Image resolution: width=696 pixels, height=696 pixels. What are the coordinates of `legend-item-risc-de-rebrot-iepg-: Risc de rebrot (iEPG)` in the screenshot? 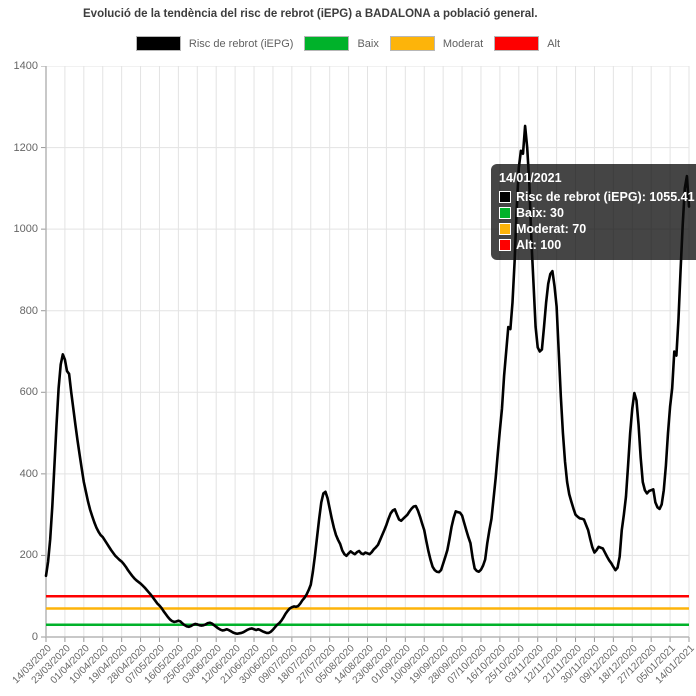 It's located at (214, 43).